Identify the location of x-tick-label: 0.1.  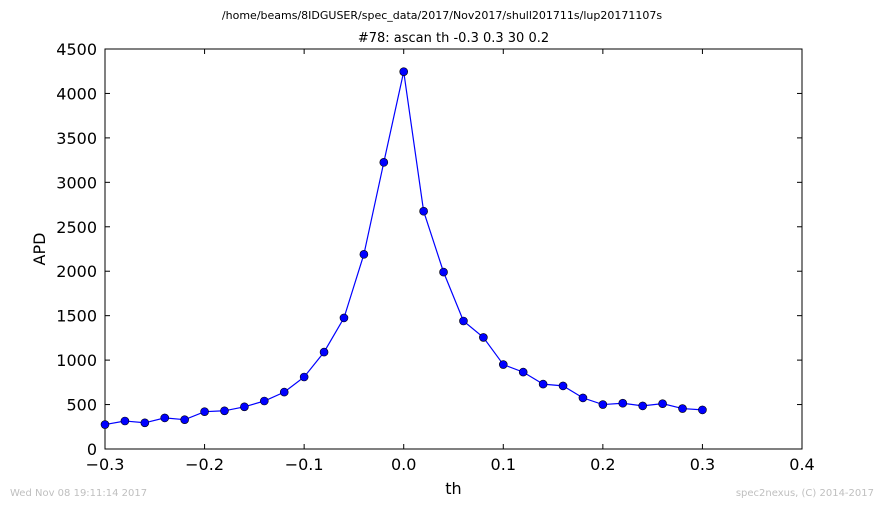
(503, 464).